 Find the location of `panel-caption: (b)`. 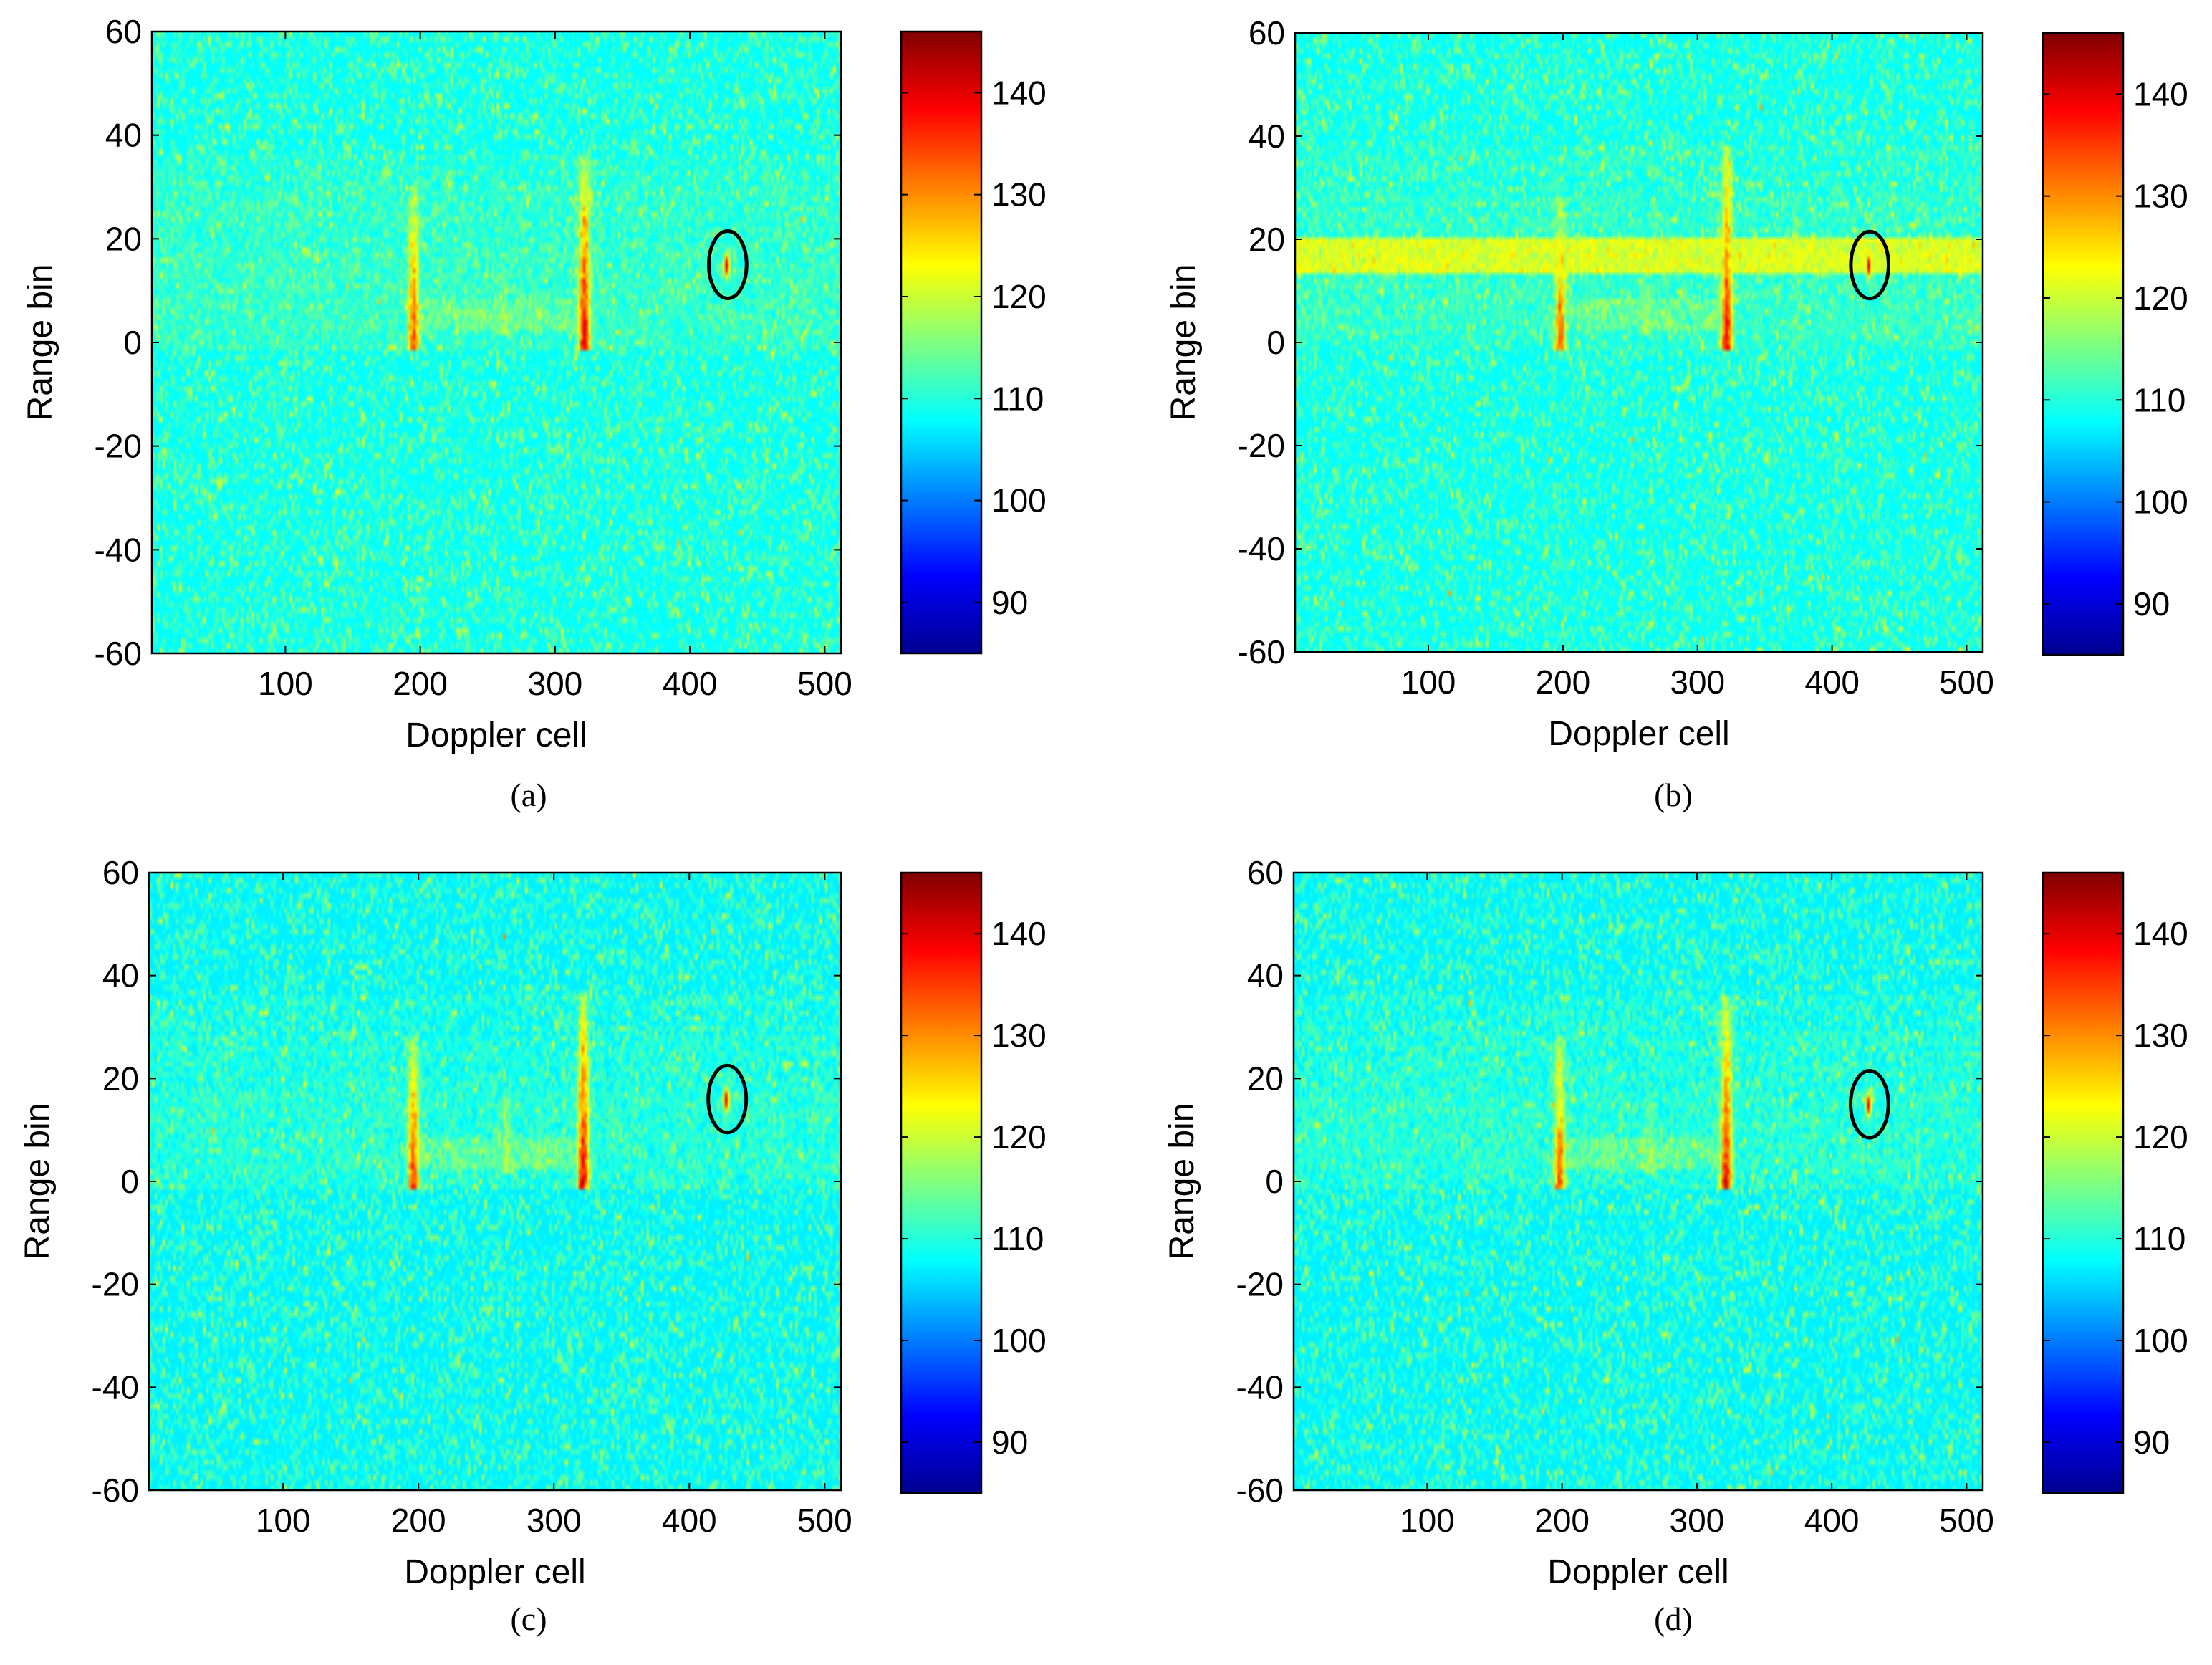

panel-caption: (b) is located at coordinates (1673, 795).